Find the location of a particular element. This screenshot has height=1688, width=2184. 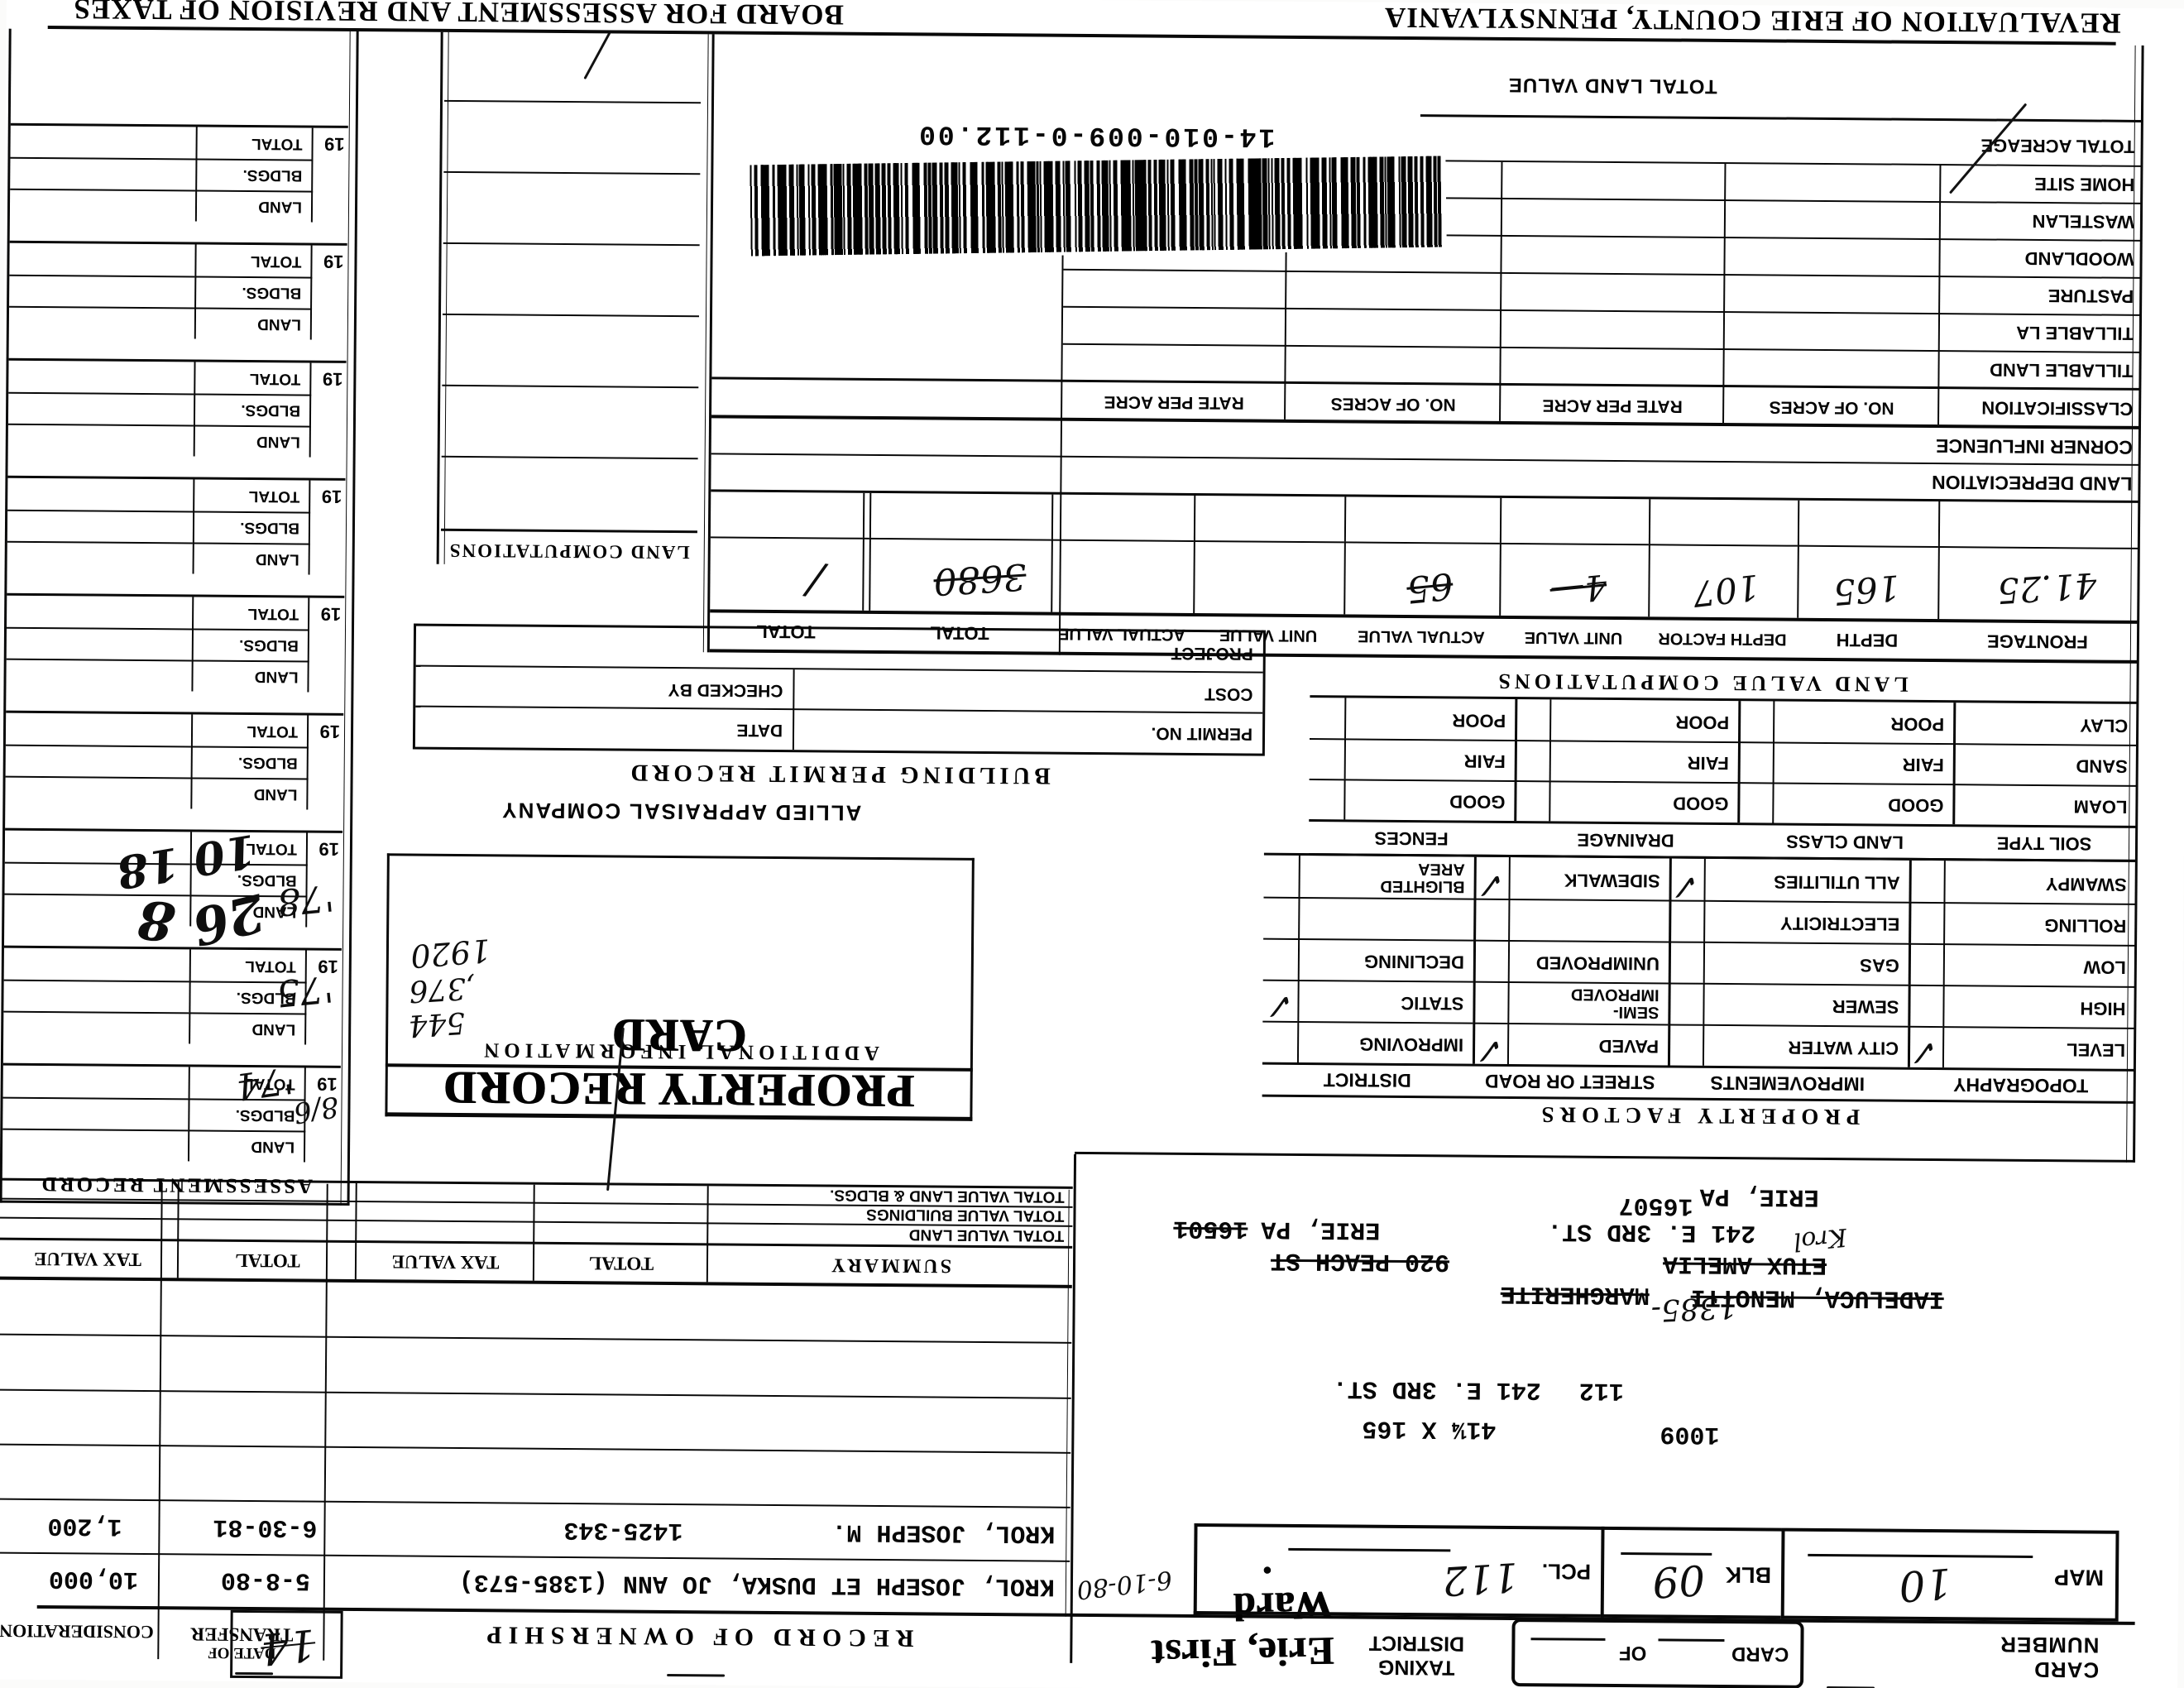

pcl-box: PCL. 112 • is located at coordinates (1397, 1570).